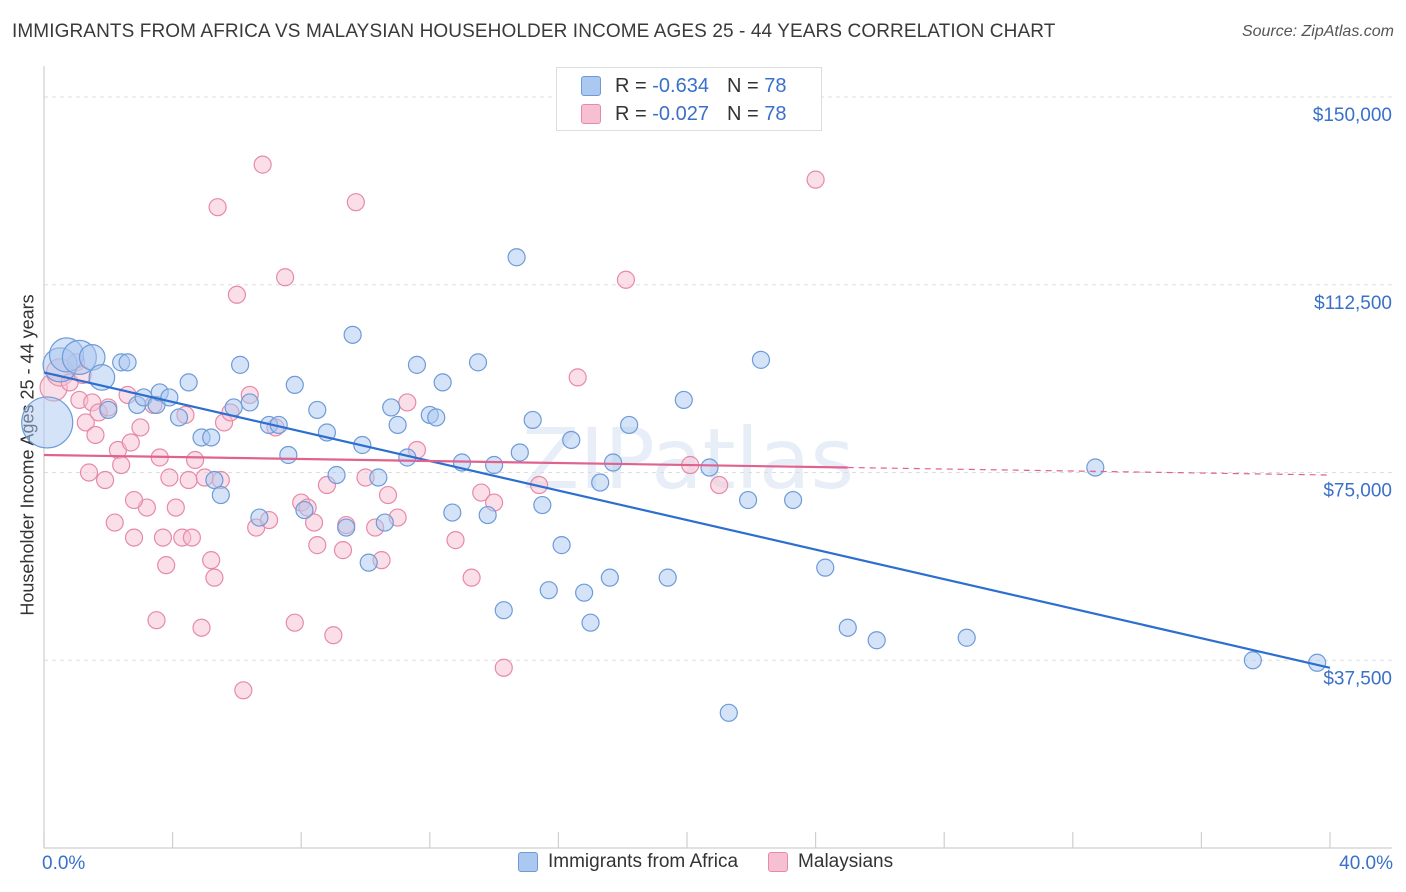  I want to click on malaysians-r-value: -0.027, so click(680, 113).